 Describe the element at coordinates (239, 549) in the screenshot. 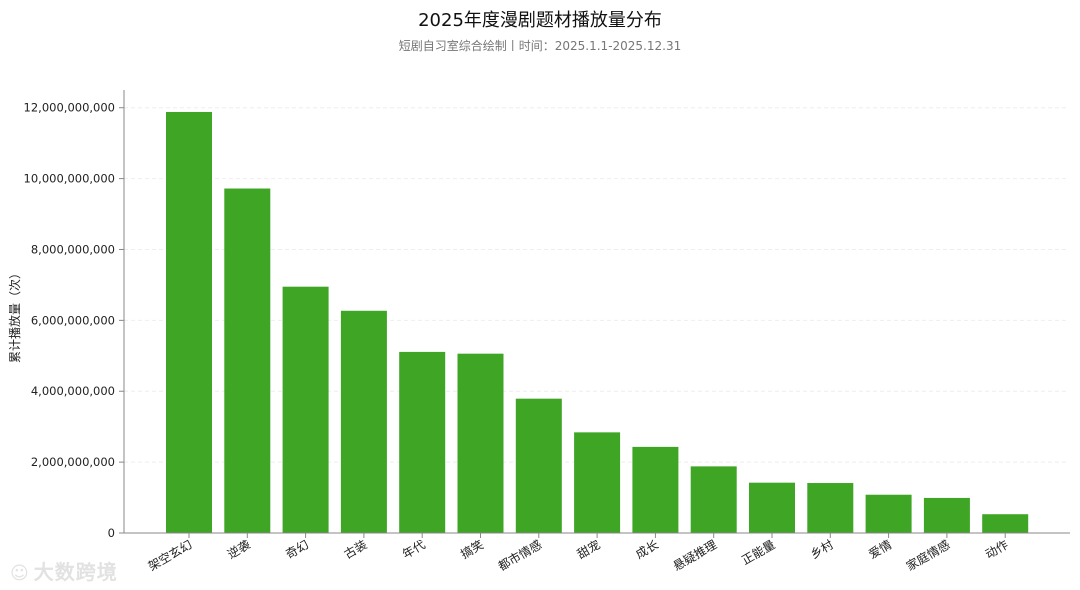

I see `x-tick-label: 逆袭` at that location.